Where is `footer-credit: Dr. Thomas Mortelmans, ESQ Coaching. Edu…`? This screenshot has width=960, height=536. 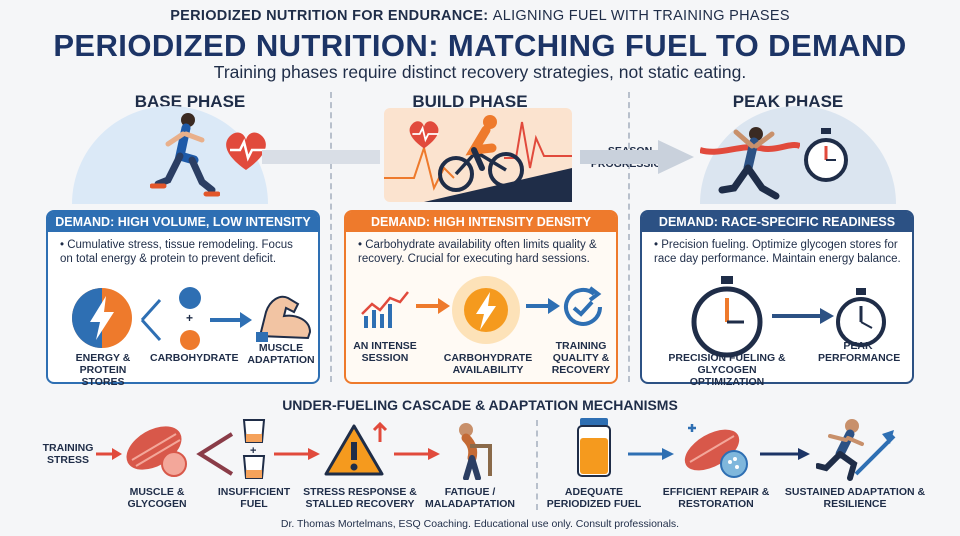
footer-credit: Dr. Thomas Mortelmans, ESQ Coaching. Edu… is located at coordinates (480, 524).